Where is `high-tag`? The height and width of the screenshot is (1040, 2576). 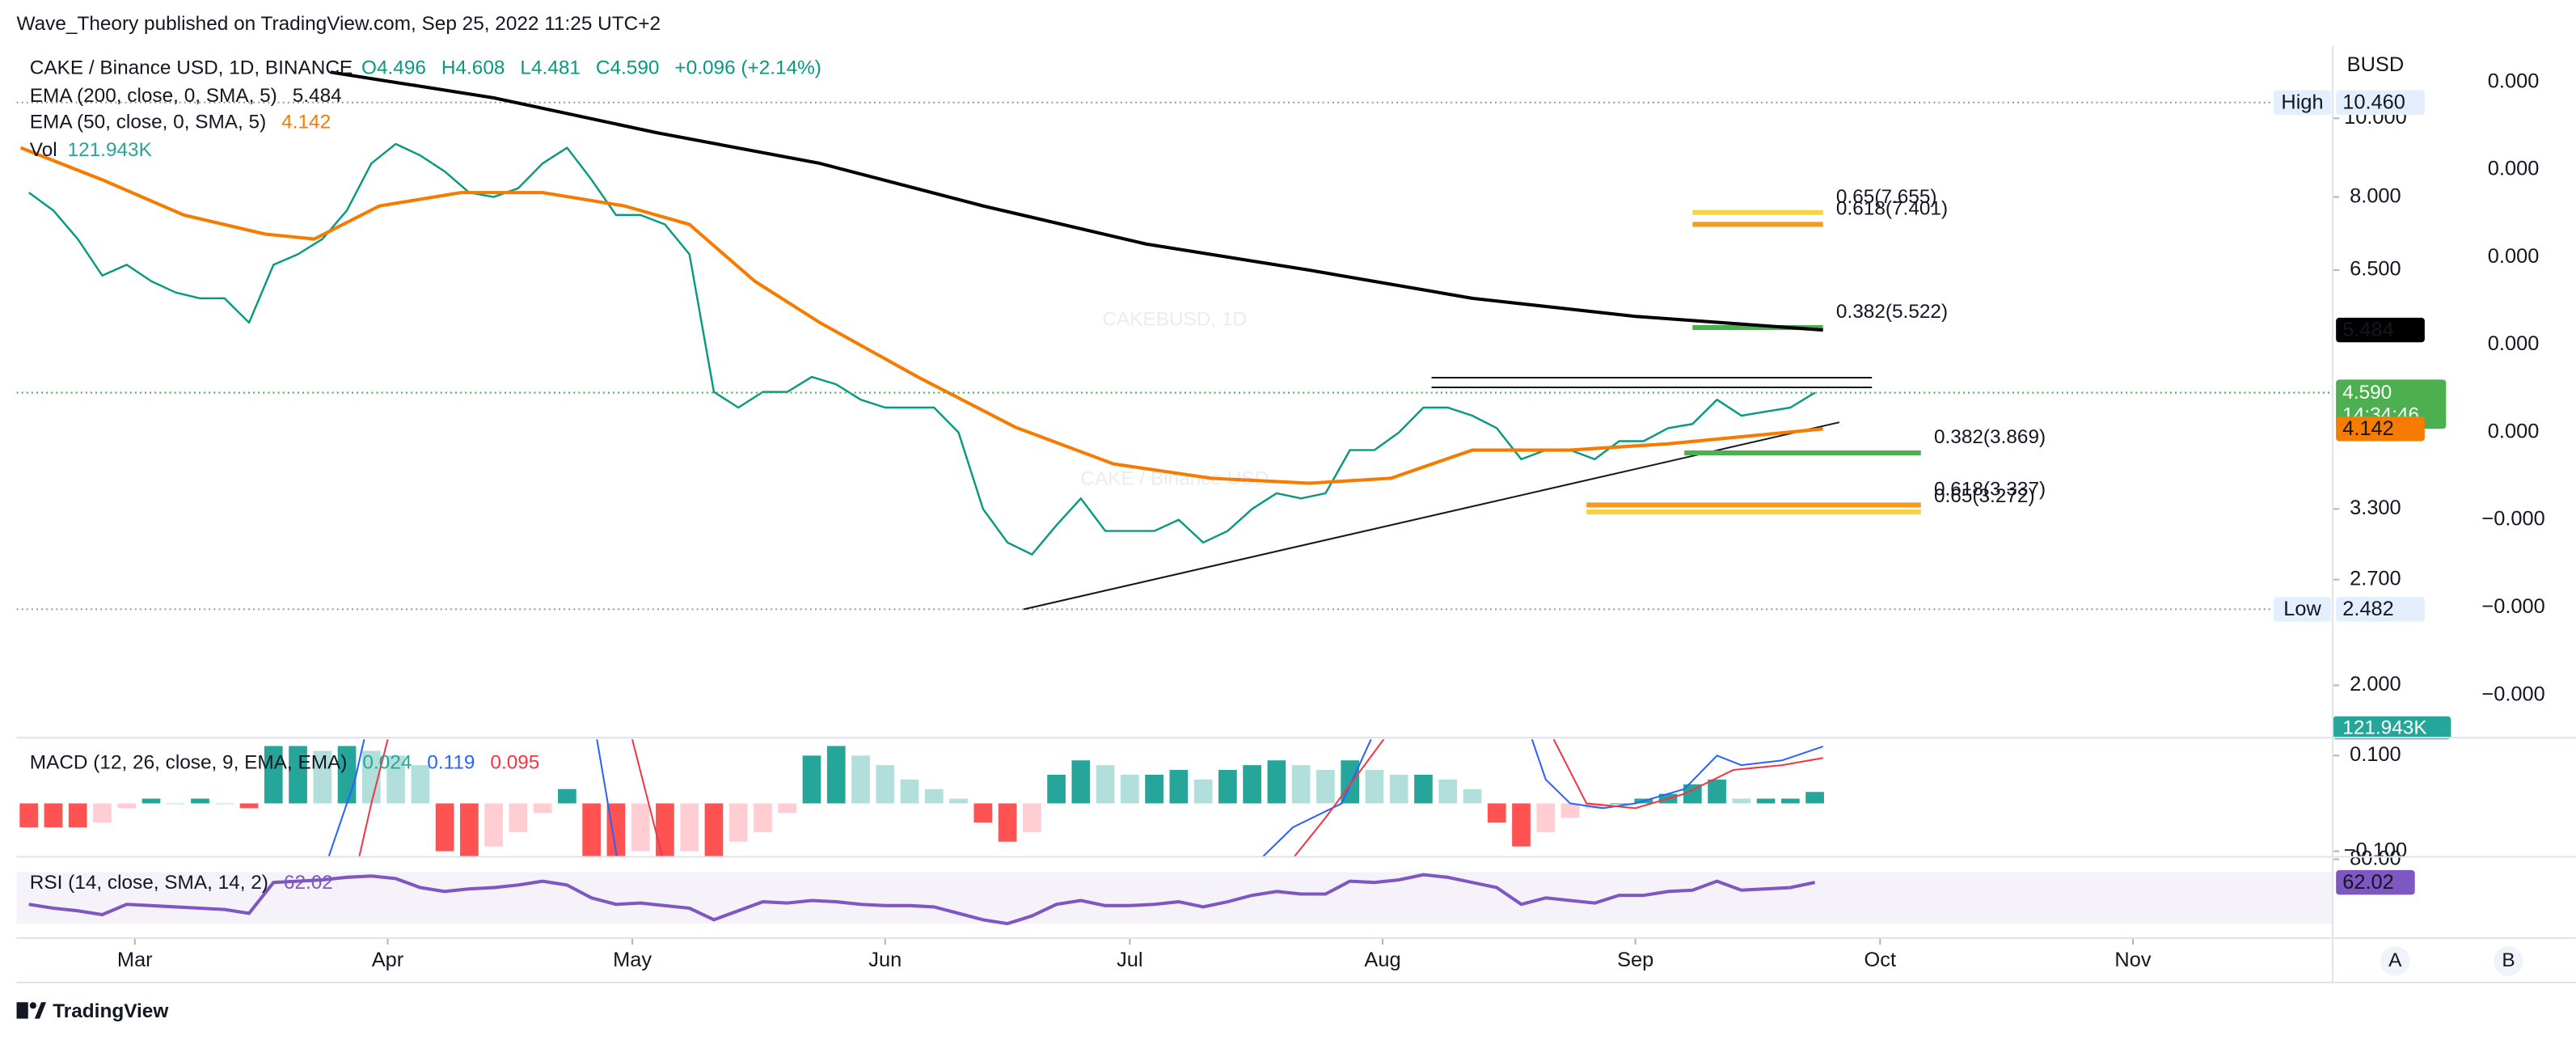 high-tag is located at coordinates (2302, 103).